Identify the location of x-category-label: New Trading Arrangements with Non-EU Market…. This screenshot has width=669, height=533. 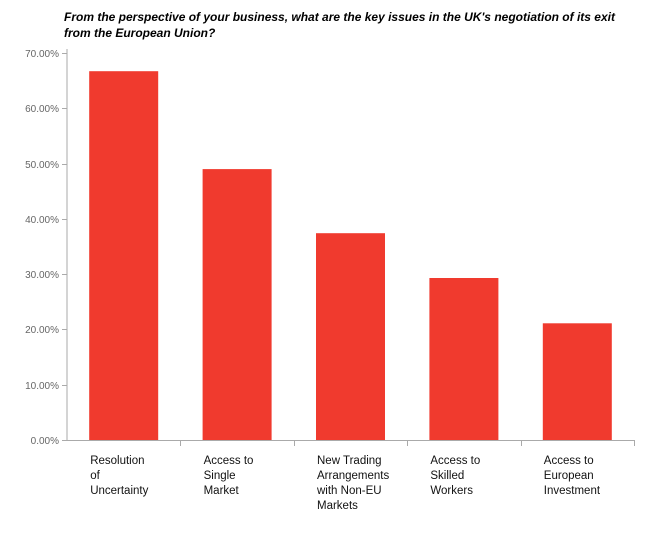
(352, 483).